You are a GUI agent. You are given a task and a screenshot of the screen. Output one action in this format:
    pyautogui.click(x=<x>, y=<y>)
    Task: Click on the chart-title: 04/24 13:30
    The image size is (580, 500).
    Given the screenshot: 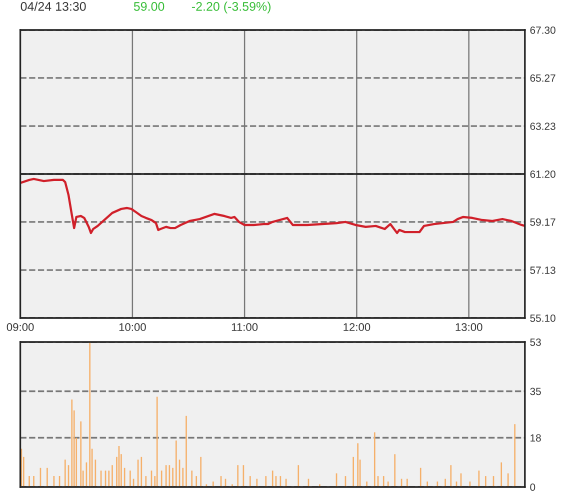 What is the action you would take?
    pyautogui.click(x=53, y=6)
    